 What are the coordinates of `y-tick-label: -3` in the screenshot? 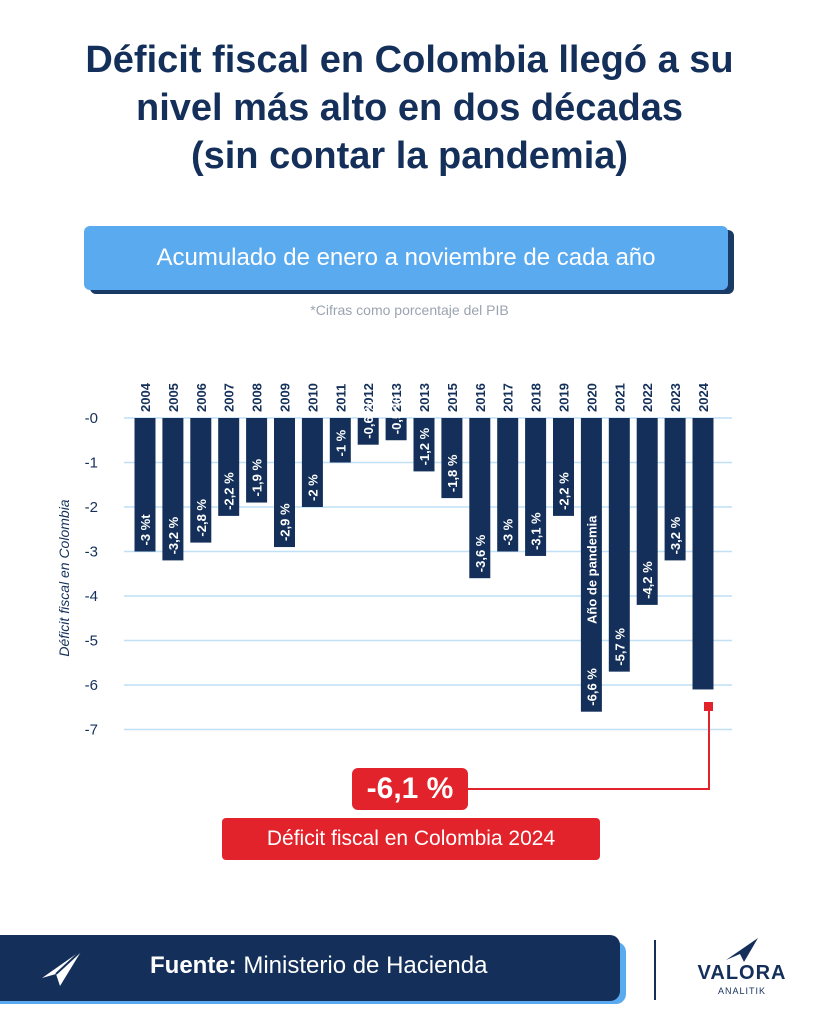 It's located at (91, 552).